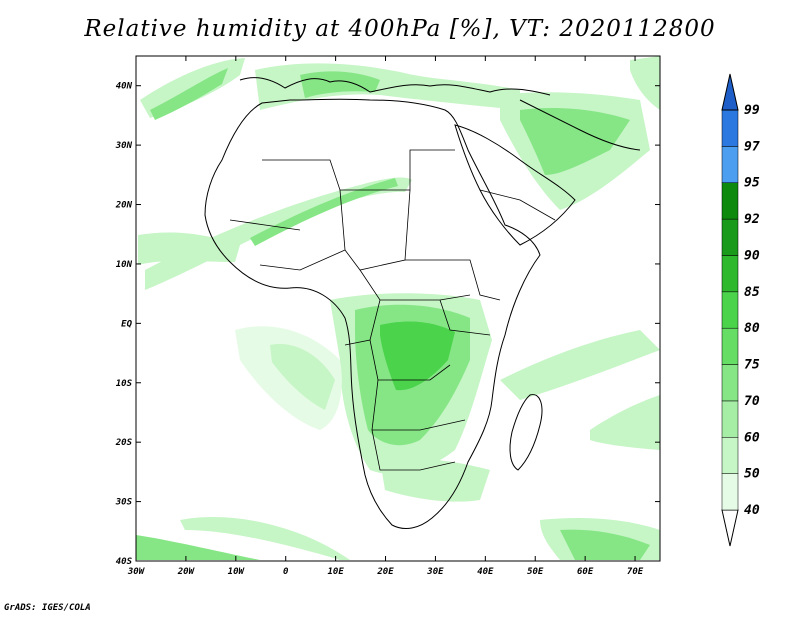 The image size is (800, 618). Describe the element at coordinates (752, 183) in the screenshot. I see `colorbar-label: 95` at that location.